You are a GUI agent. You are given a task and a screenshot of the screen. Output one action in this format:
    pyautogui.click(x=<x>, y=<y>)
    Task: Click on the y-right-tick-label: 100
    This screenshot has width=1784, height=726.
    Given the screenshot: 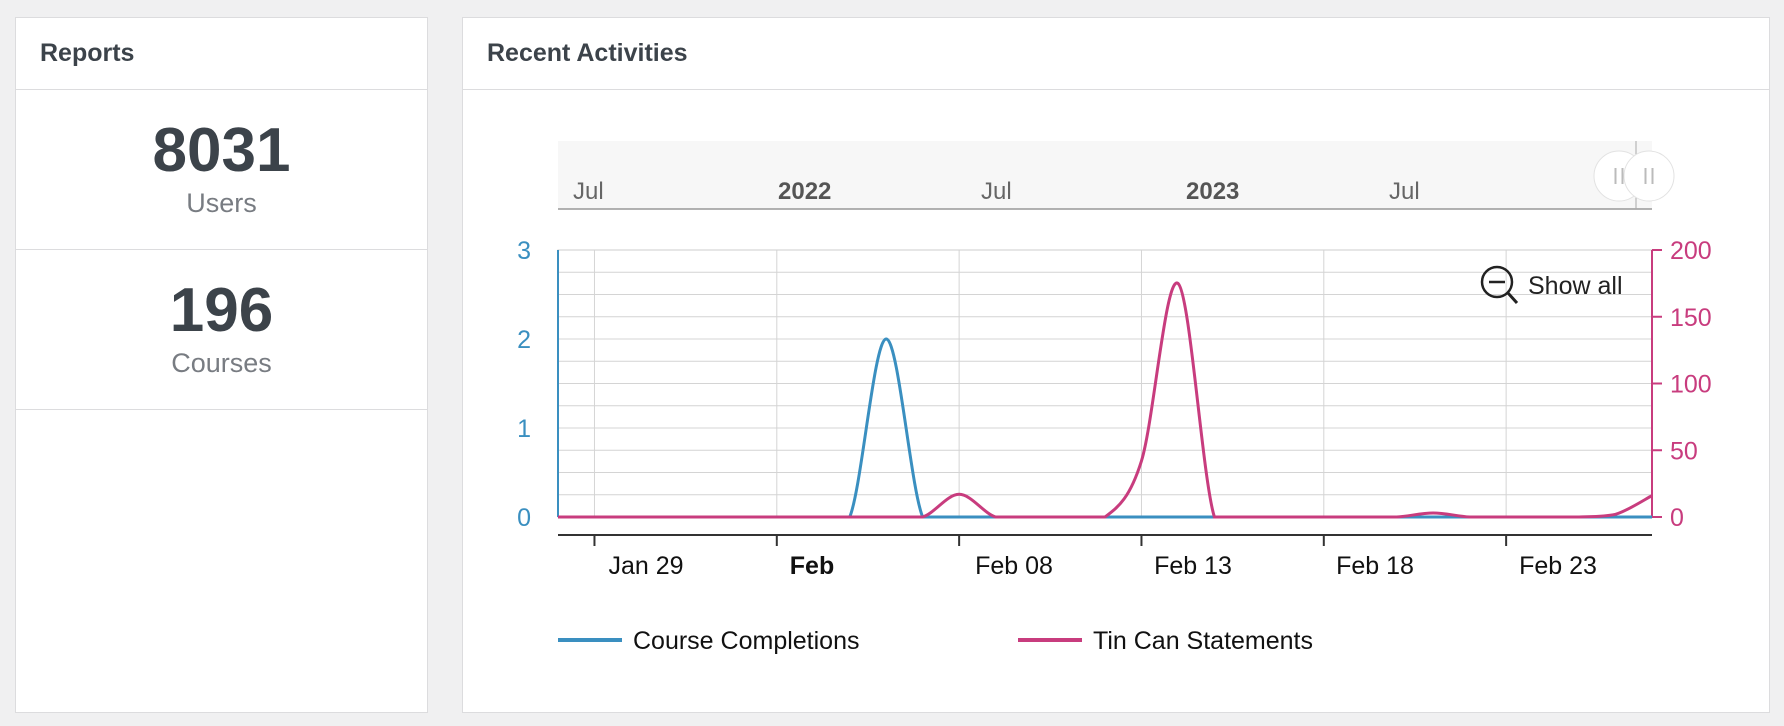 What is the action you would take?
    pyautogui.click(x=1691, y=385)
    